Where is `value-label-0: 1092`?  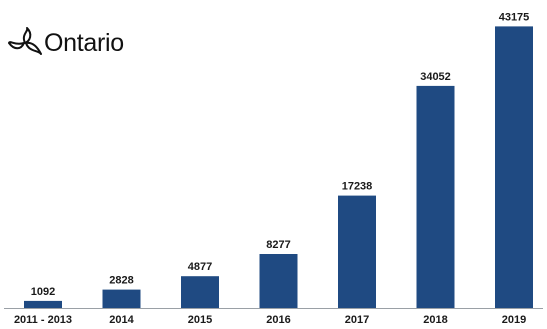
value-label-0: 1092 is located at coordinates (43, 292).